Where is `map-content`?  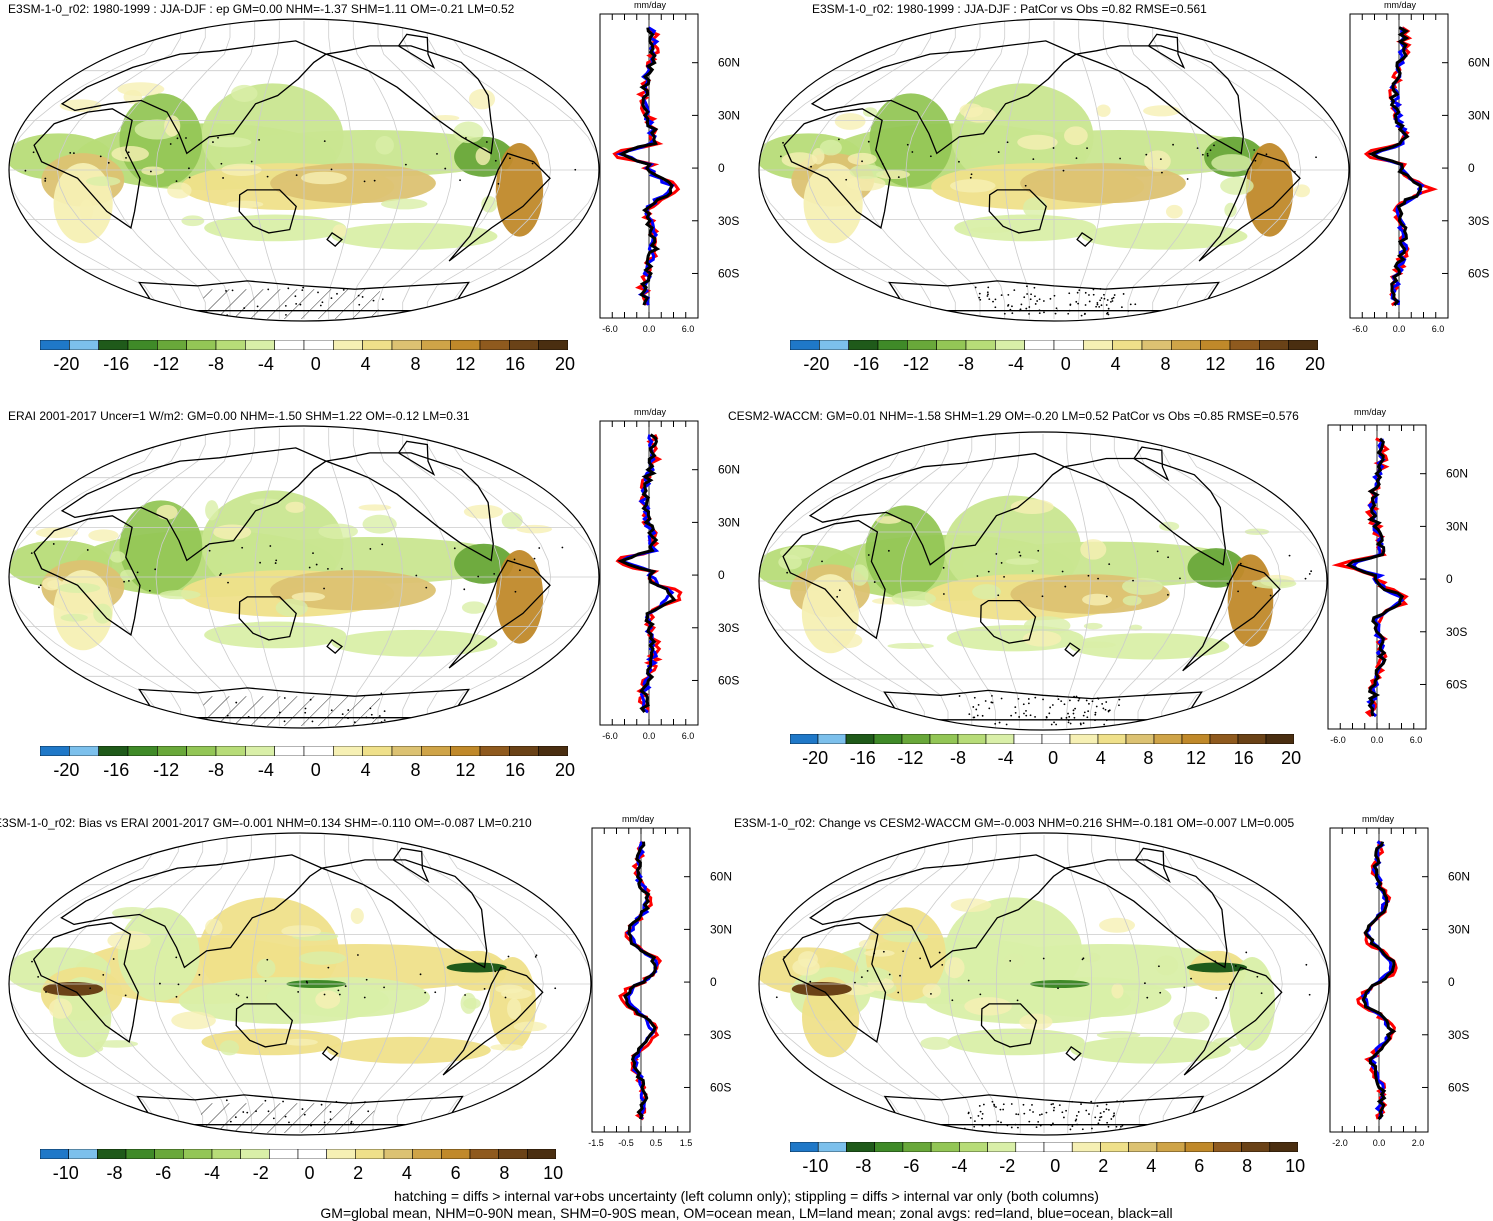 map-content is located at coordinates (304, 170).